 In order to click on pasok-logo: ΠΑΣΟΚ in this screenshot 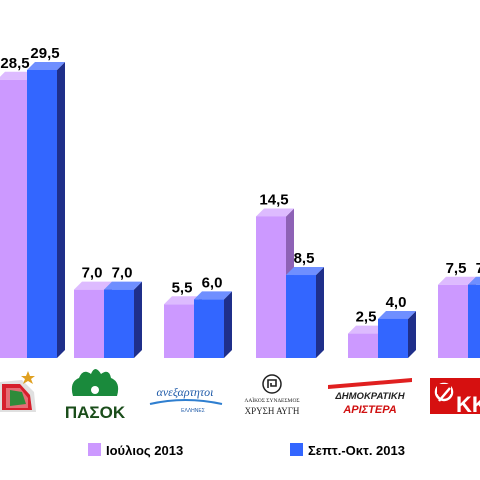, I will do `click(95, 395)`.